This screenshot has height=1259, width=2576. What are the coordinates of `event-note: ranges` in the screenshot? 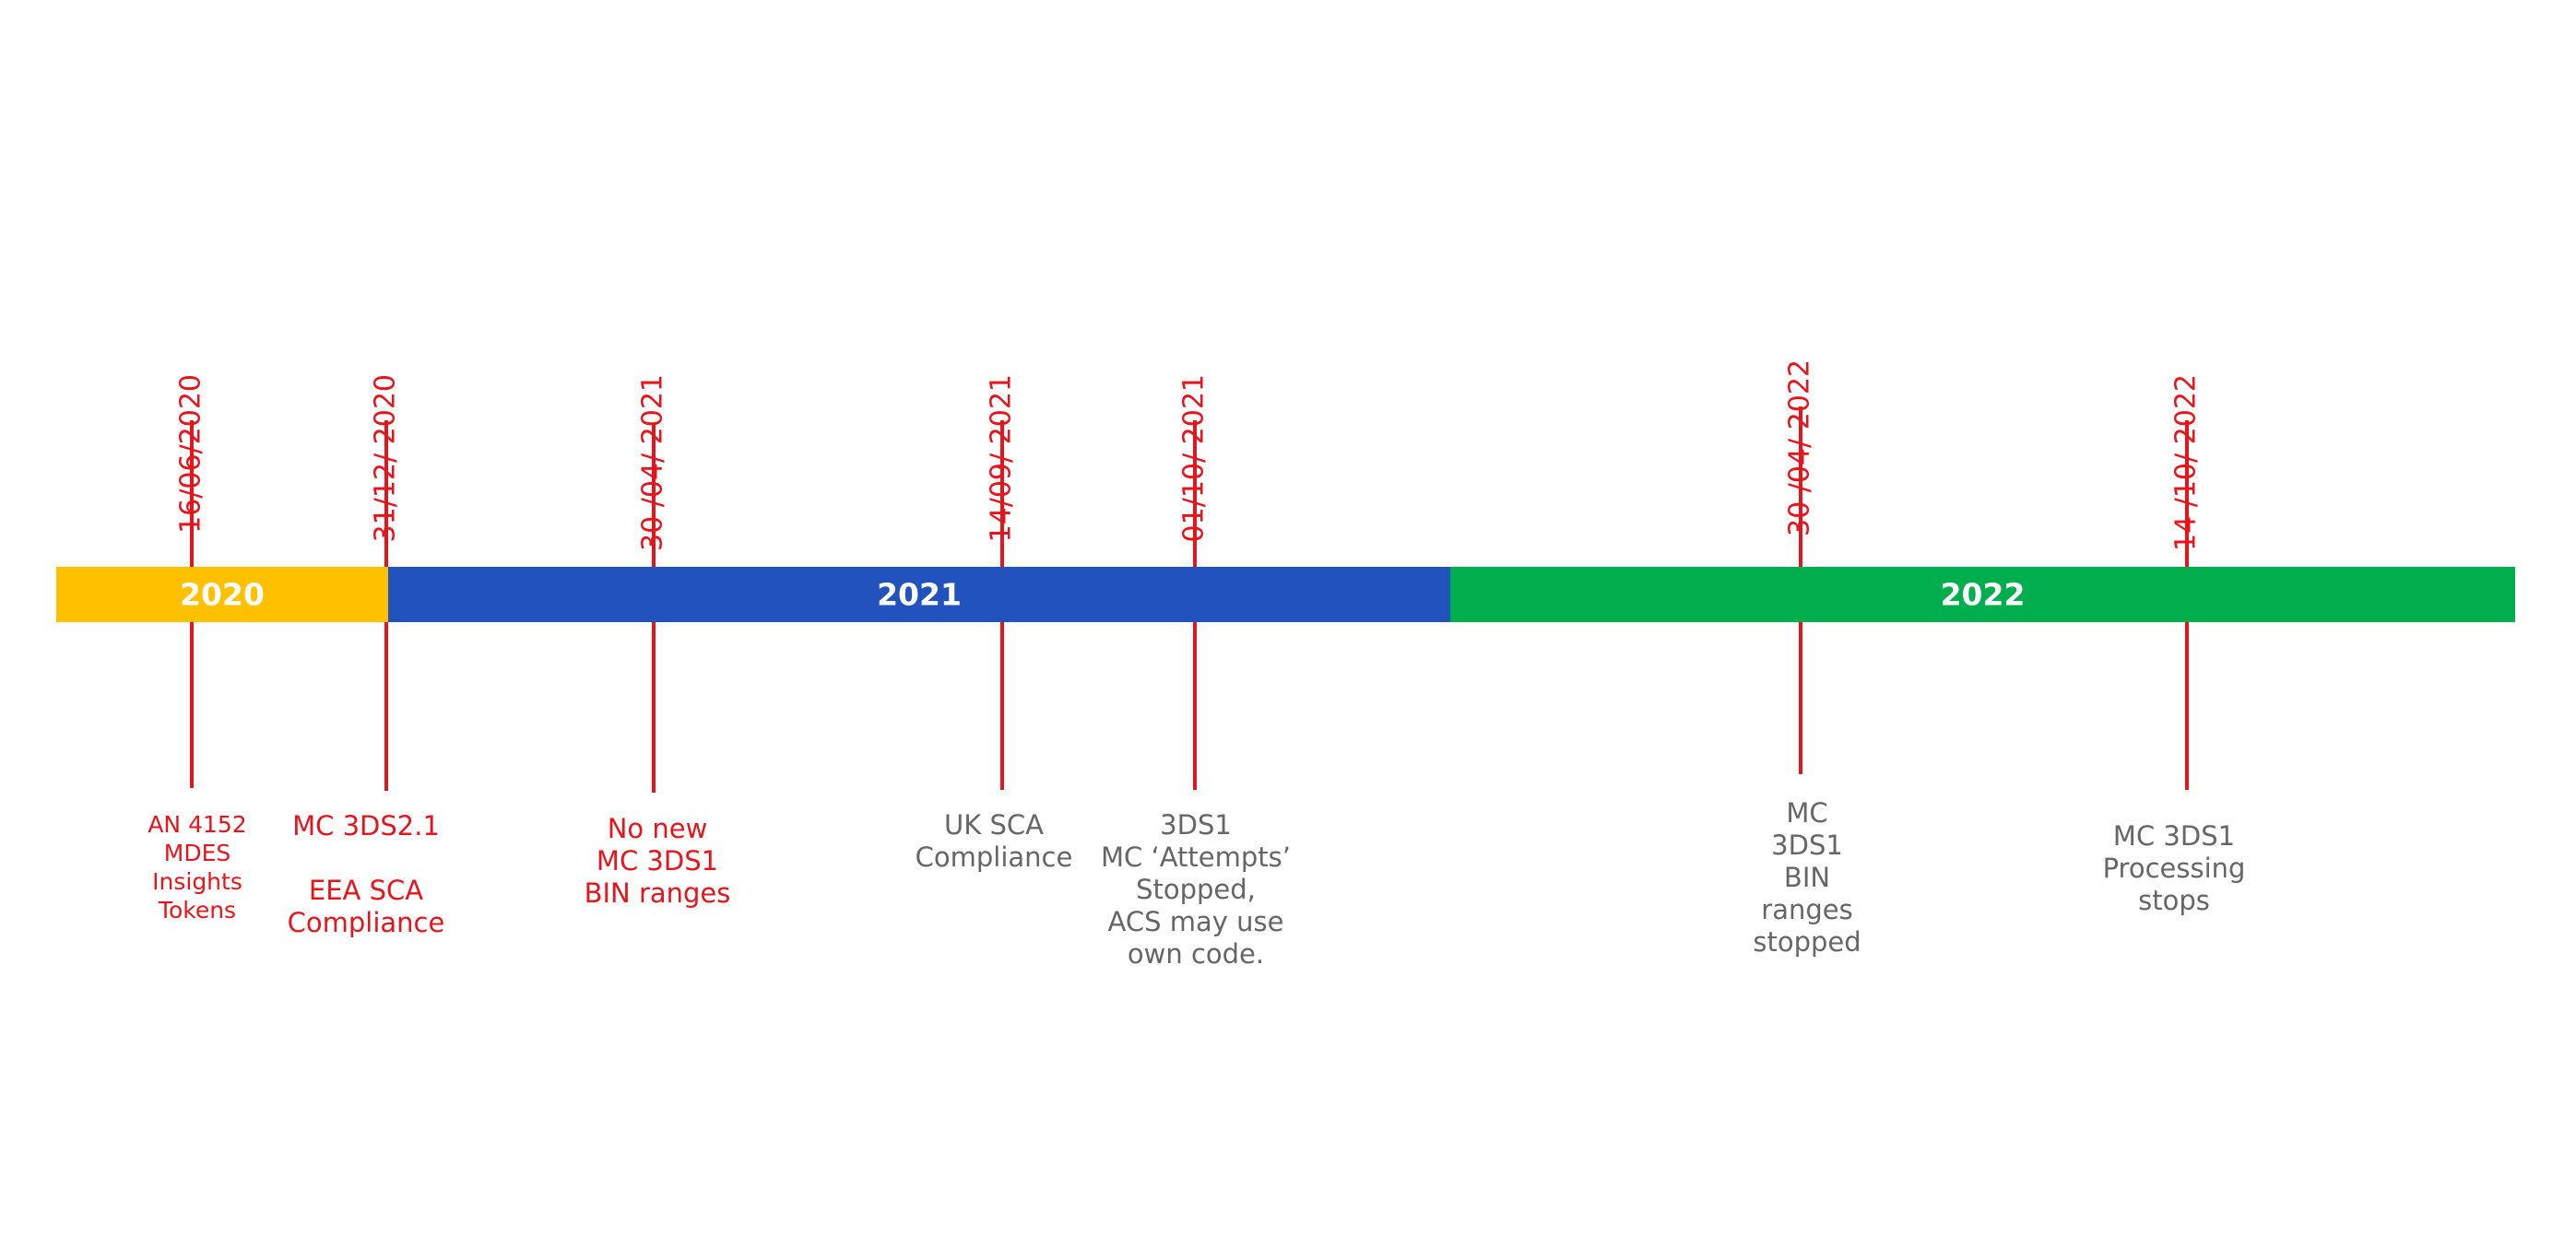 It's located at (1806, 910).